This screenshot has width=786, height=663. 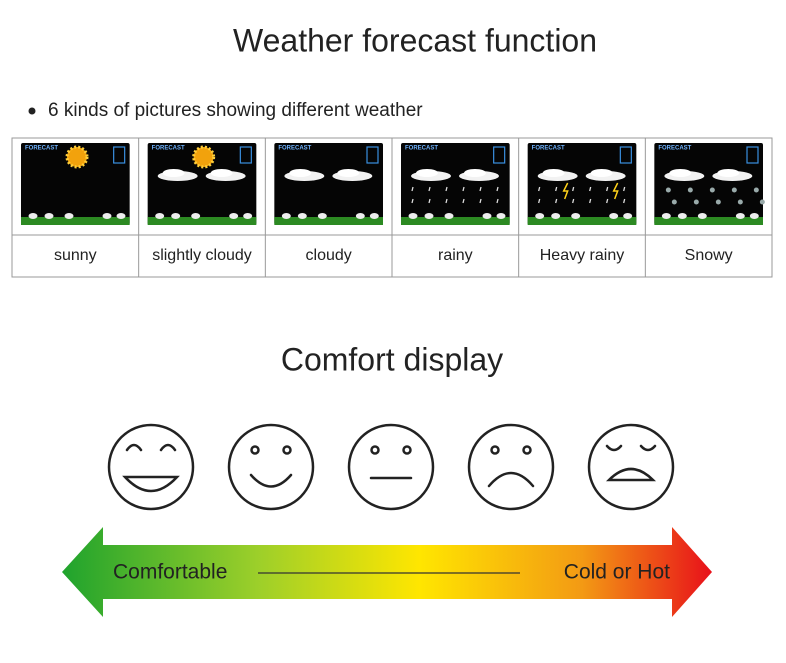 I want to click on caption: sunny, so click(x=75, y=255).